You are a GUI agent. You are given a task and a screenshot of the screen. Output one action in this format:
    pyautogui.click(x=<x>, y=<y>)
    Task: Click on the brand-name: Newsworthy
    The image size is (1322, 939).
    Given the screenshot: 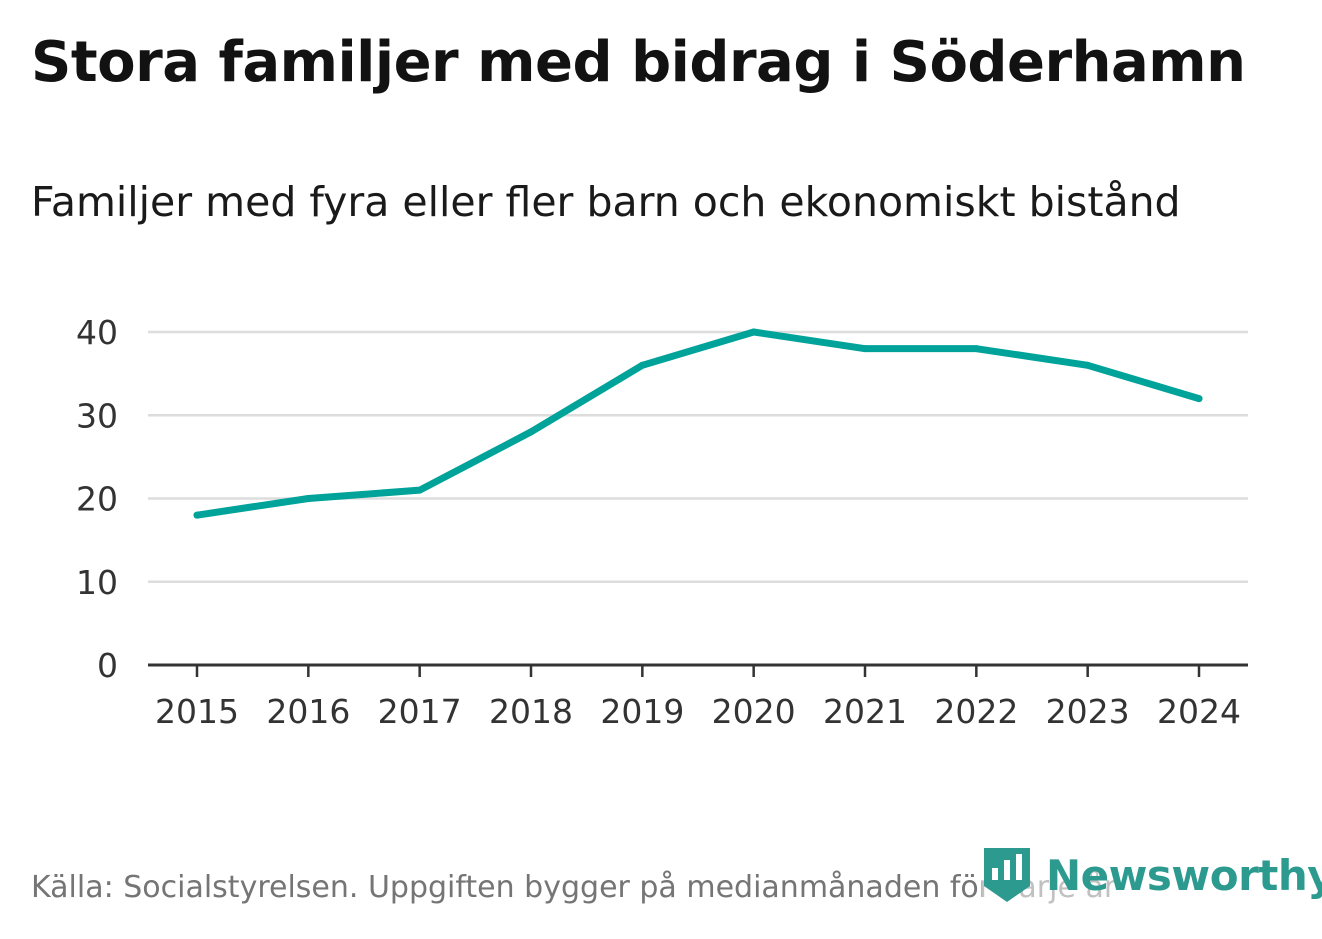 What is the action you would take?
    pyautogui.click(x=1184, y=875)
    